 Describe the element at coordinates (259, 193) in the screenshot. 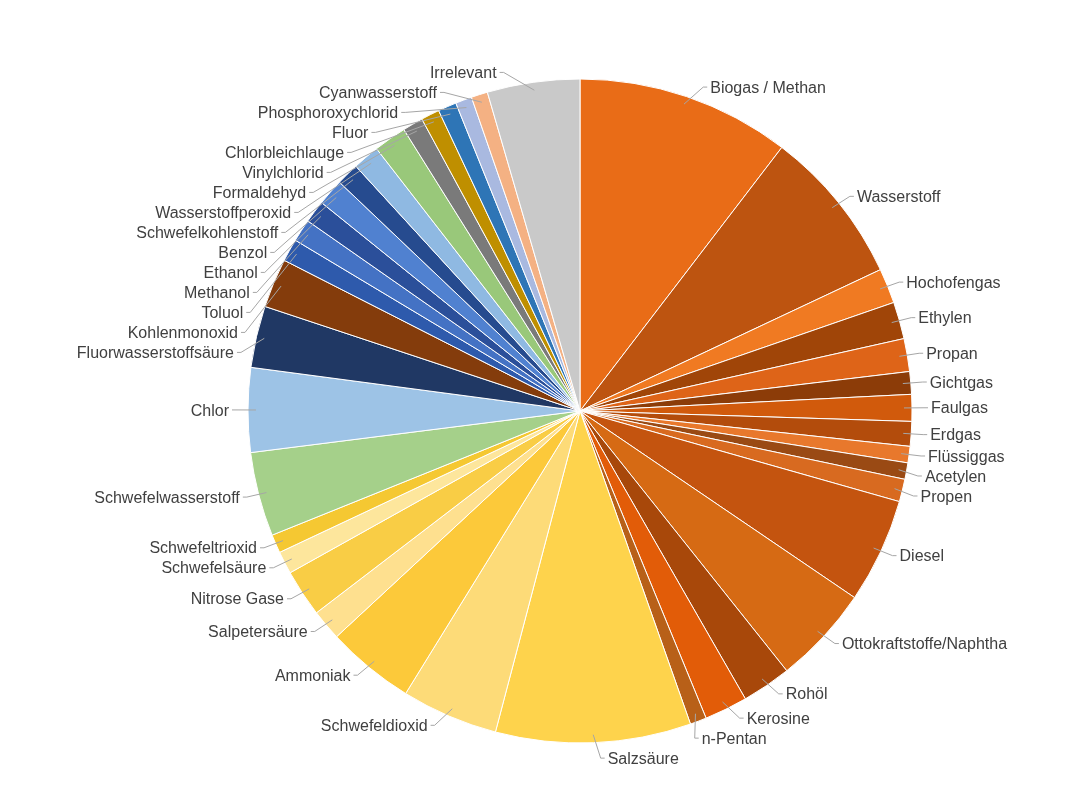

I see `slice-label: Formaldehyd` at that location.